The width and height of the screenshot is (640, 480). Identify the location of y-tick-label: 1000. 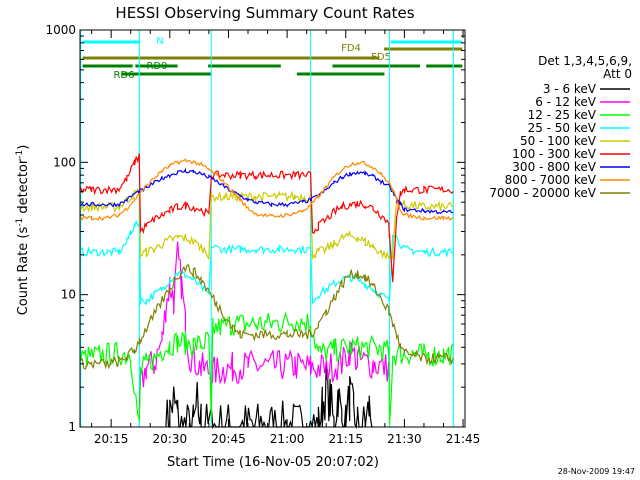
(60, 30).